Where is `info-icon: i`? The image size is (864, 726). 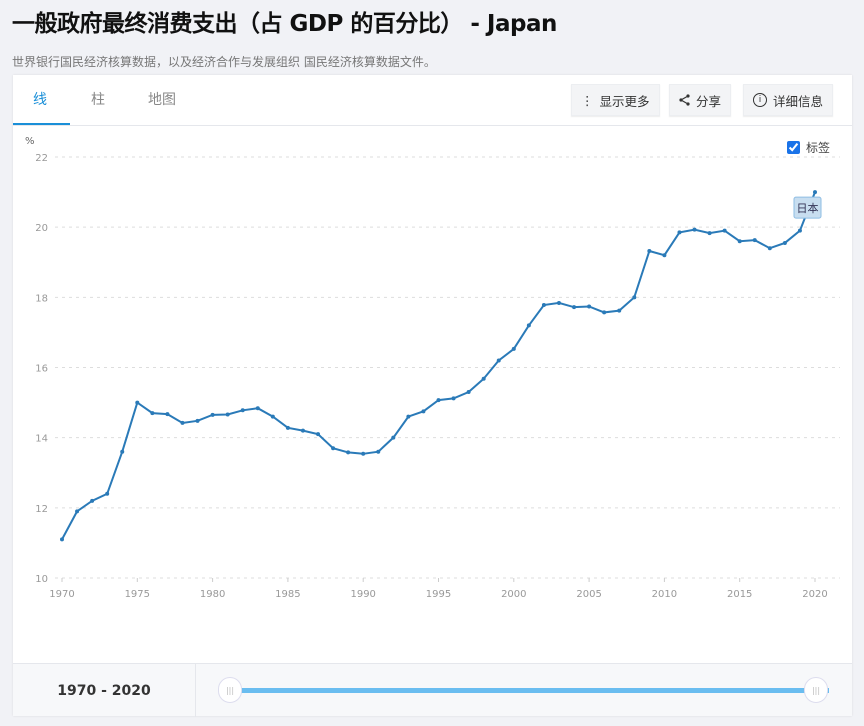
info-icon: i is located at coordinates (760, 100).